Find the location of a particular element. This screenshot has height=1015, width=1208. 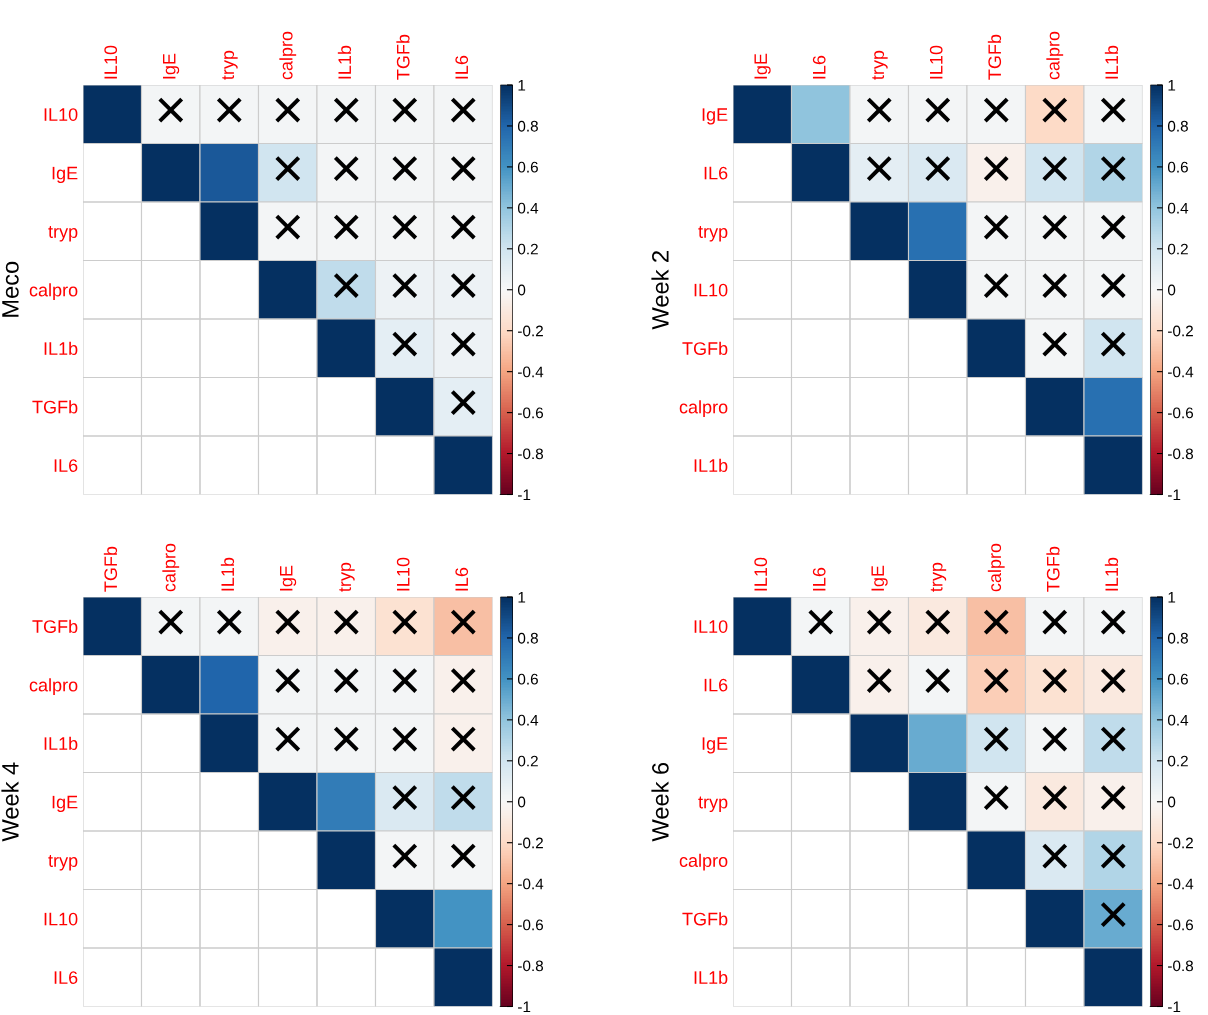

x-tick-label: TGFb is located at coordinates (110, 569).